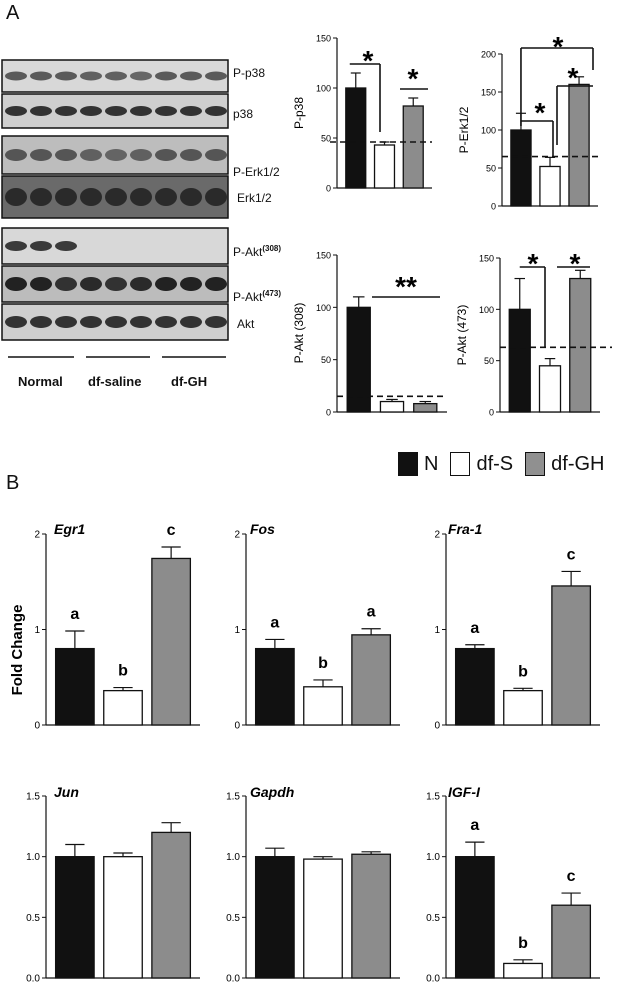 This screenshot has height=985, width=617. I want to click on y-axis-label: P-Erk1/2, so click(464, 129).